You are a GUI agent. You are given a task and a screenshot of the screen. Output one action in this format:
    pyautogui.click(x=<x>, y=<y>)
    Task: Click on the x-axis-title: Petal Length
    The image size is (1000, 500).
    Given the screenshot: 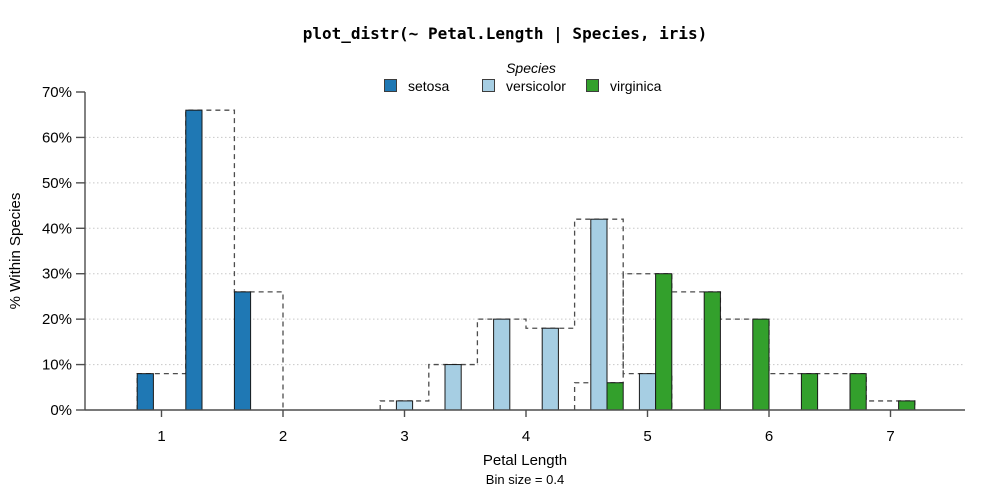 What is the action you would take?
    pyautogui.click(x=525, y=460)
    